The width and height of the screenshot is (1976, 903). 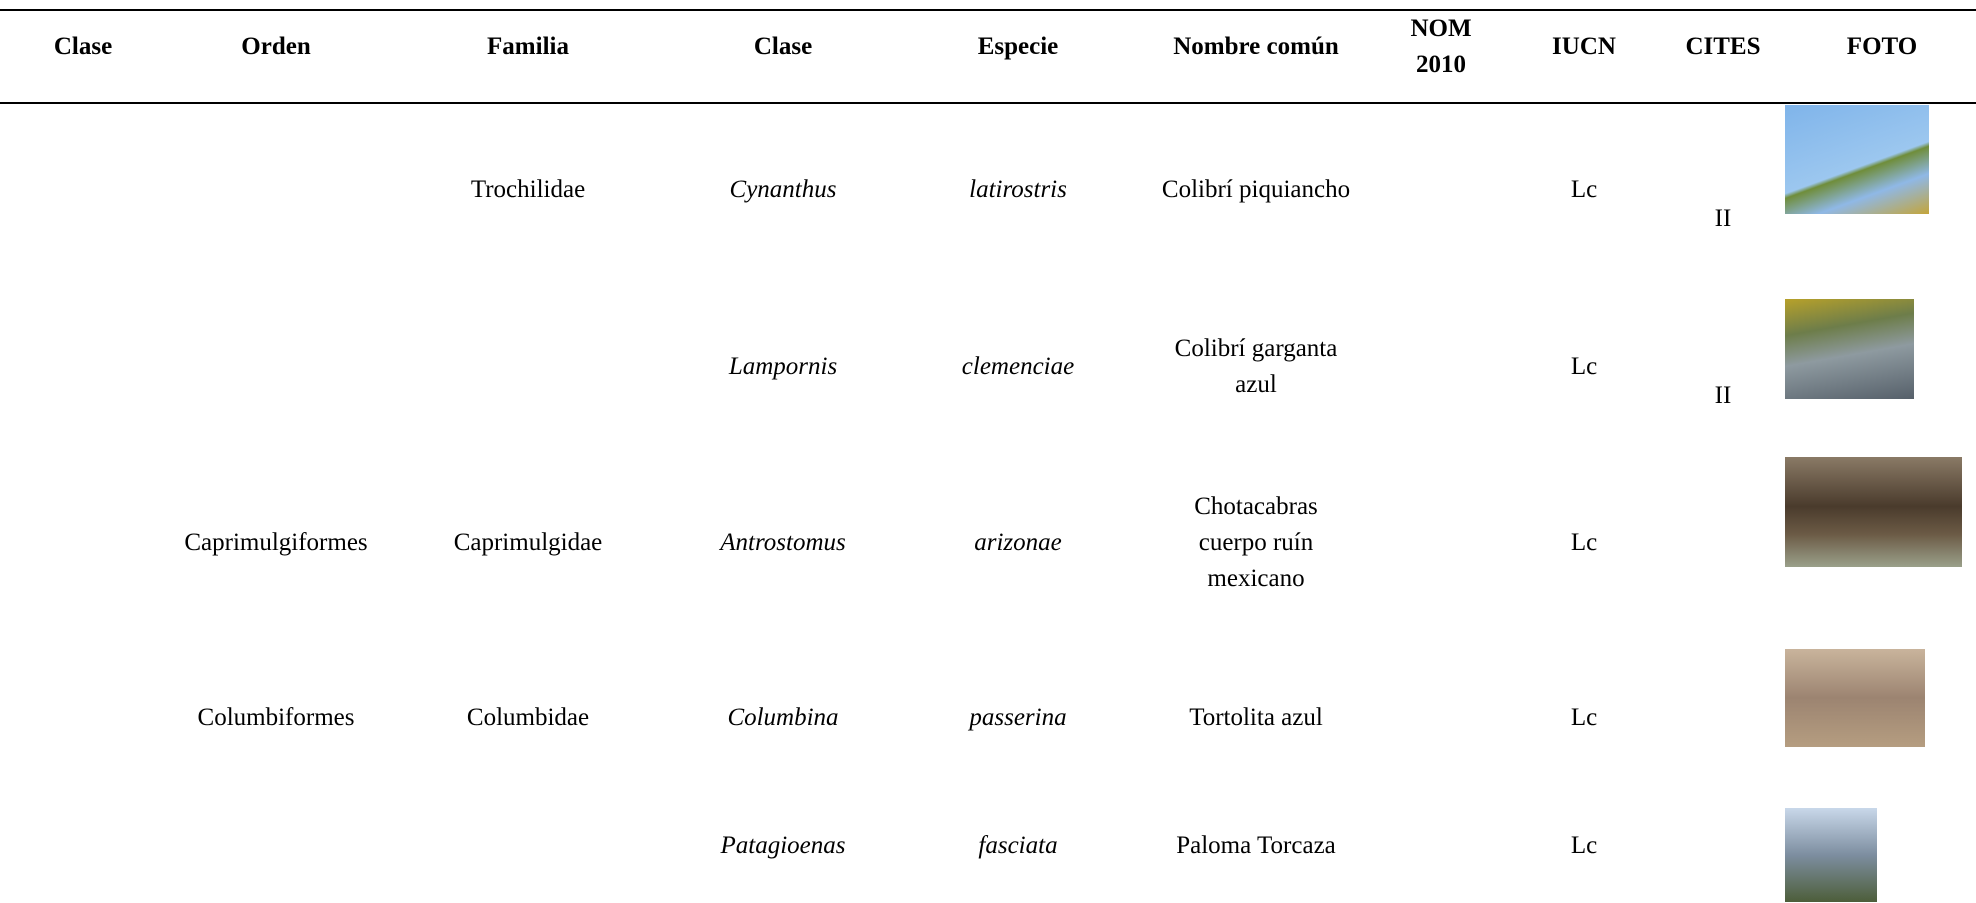 I want to click on especie: passerina, so click(x=1017, y=718).